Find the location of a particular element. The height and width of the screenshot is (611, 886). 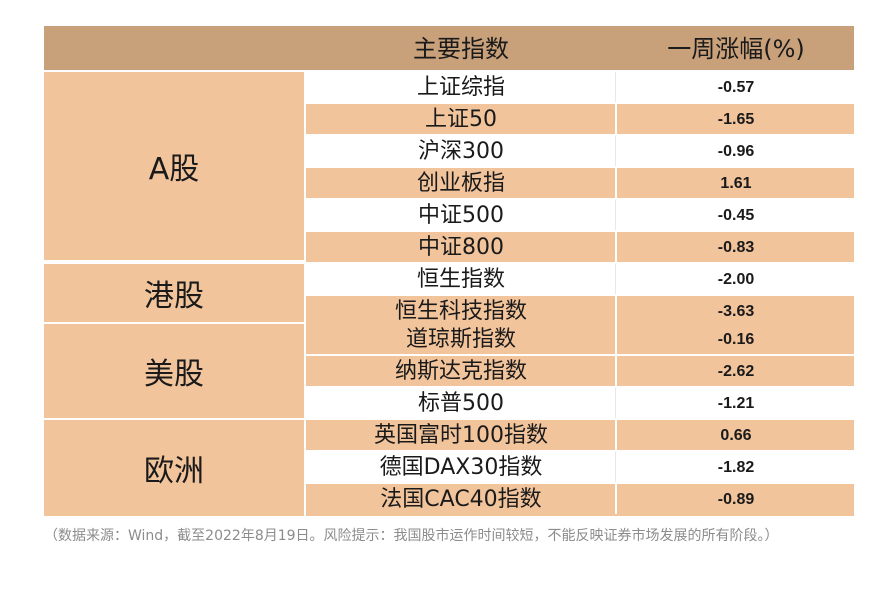

index-name: 标普500 is located at coordinates (461, 403).